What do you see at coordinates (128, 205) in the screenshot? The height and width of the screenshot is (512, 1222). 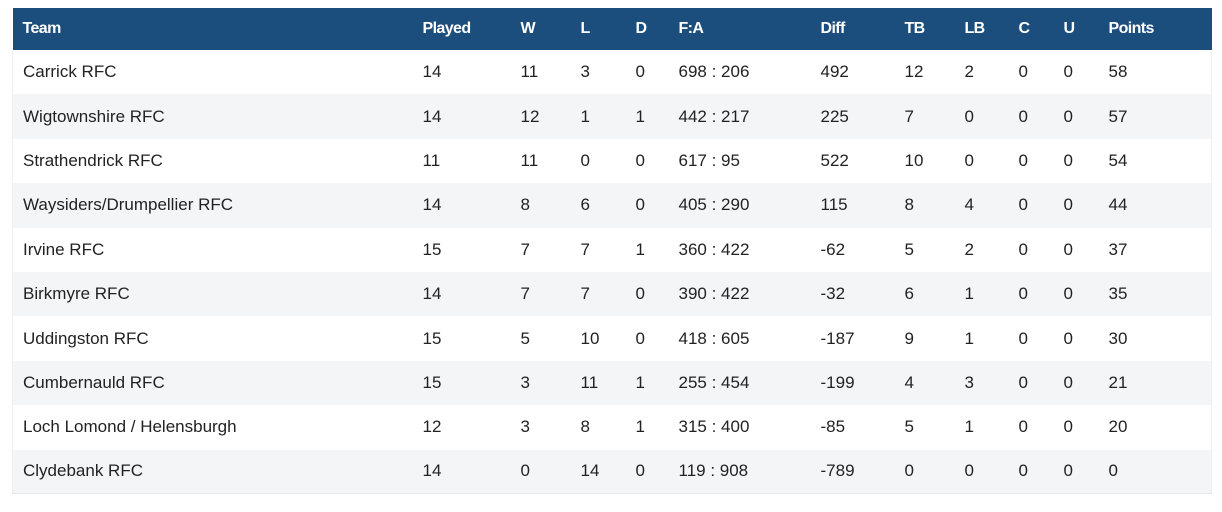 I see `team-cell: Waysiders/Drumpellier RFC` at bounding box center [128, 205].